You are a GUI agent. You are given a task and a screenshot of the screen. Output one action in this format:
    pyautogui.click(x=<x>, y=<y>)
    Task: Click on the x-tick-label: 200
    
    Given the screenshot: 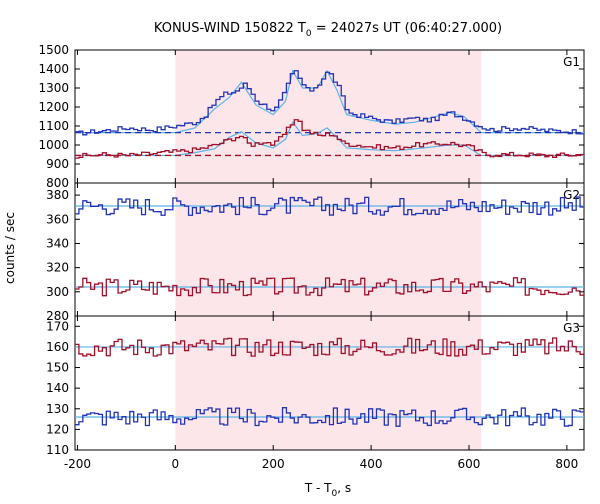 What is the action you would take?
    pyautogui.click(x=273, y=464)
    